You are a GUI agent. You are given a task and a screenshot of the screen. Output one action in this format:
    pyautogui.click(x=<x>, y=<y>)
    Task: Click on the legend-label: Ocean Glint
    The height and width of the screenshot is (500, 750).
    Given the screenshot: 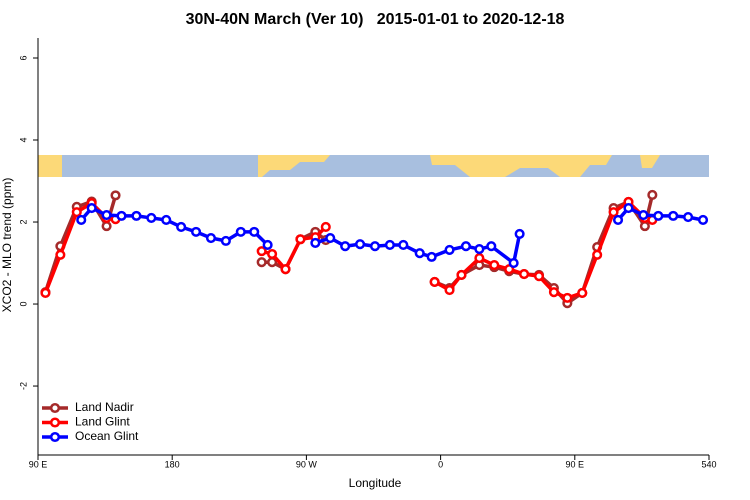 What is the action you would take?
    pyautogui.click(x=107, y=436)
    